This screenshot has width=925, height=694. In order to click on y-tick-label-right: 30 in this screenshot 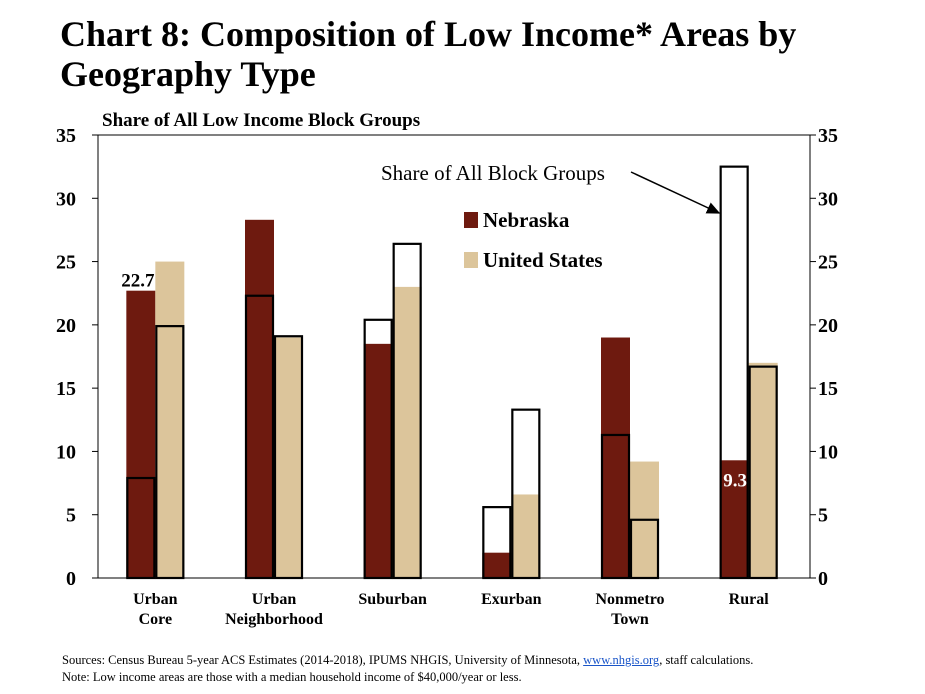, I will do `click(828, 199)`.